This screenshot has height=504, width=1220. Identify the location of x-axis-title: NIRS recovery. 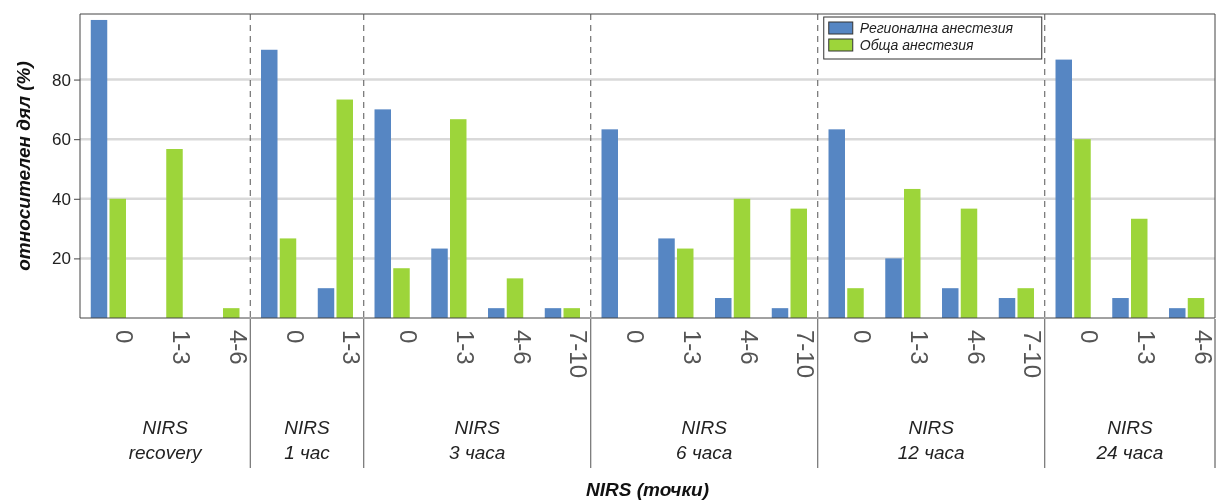
(166, 440).